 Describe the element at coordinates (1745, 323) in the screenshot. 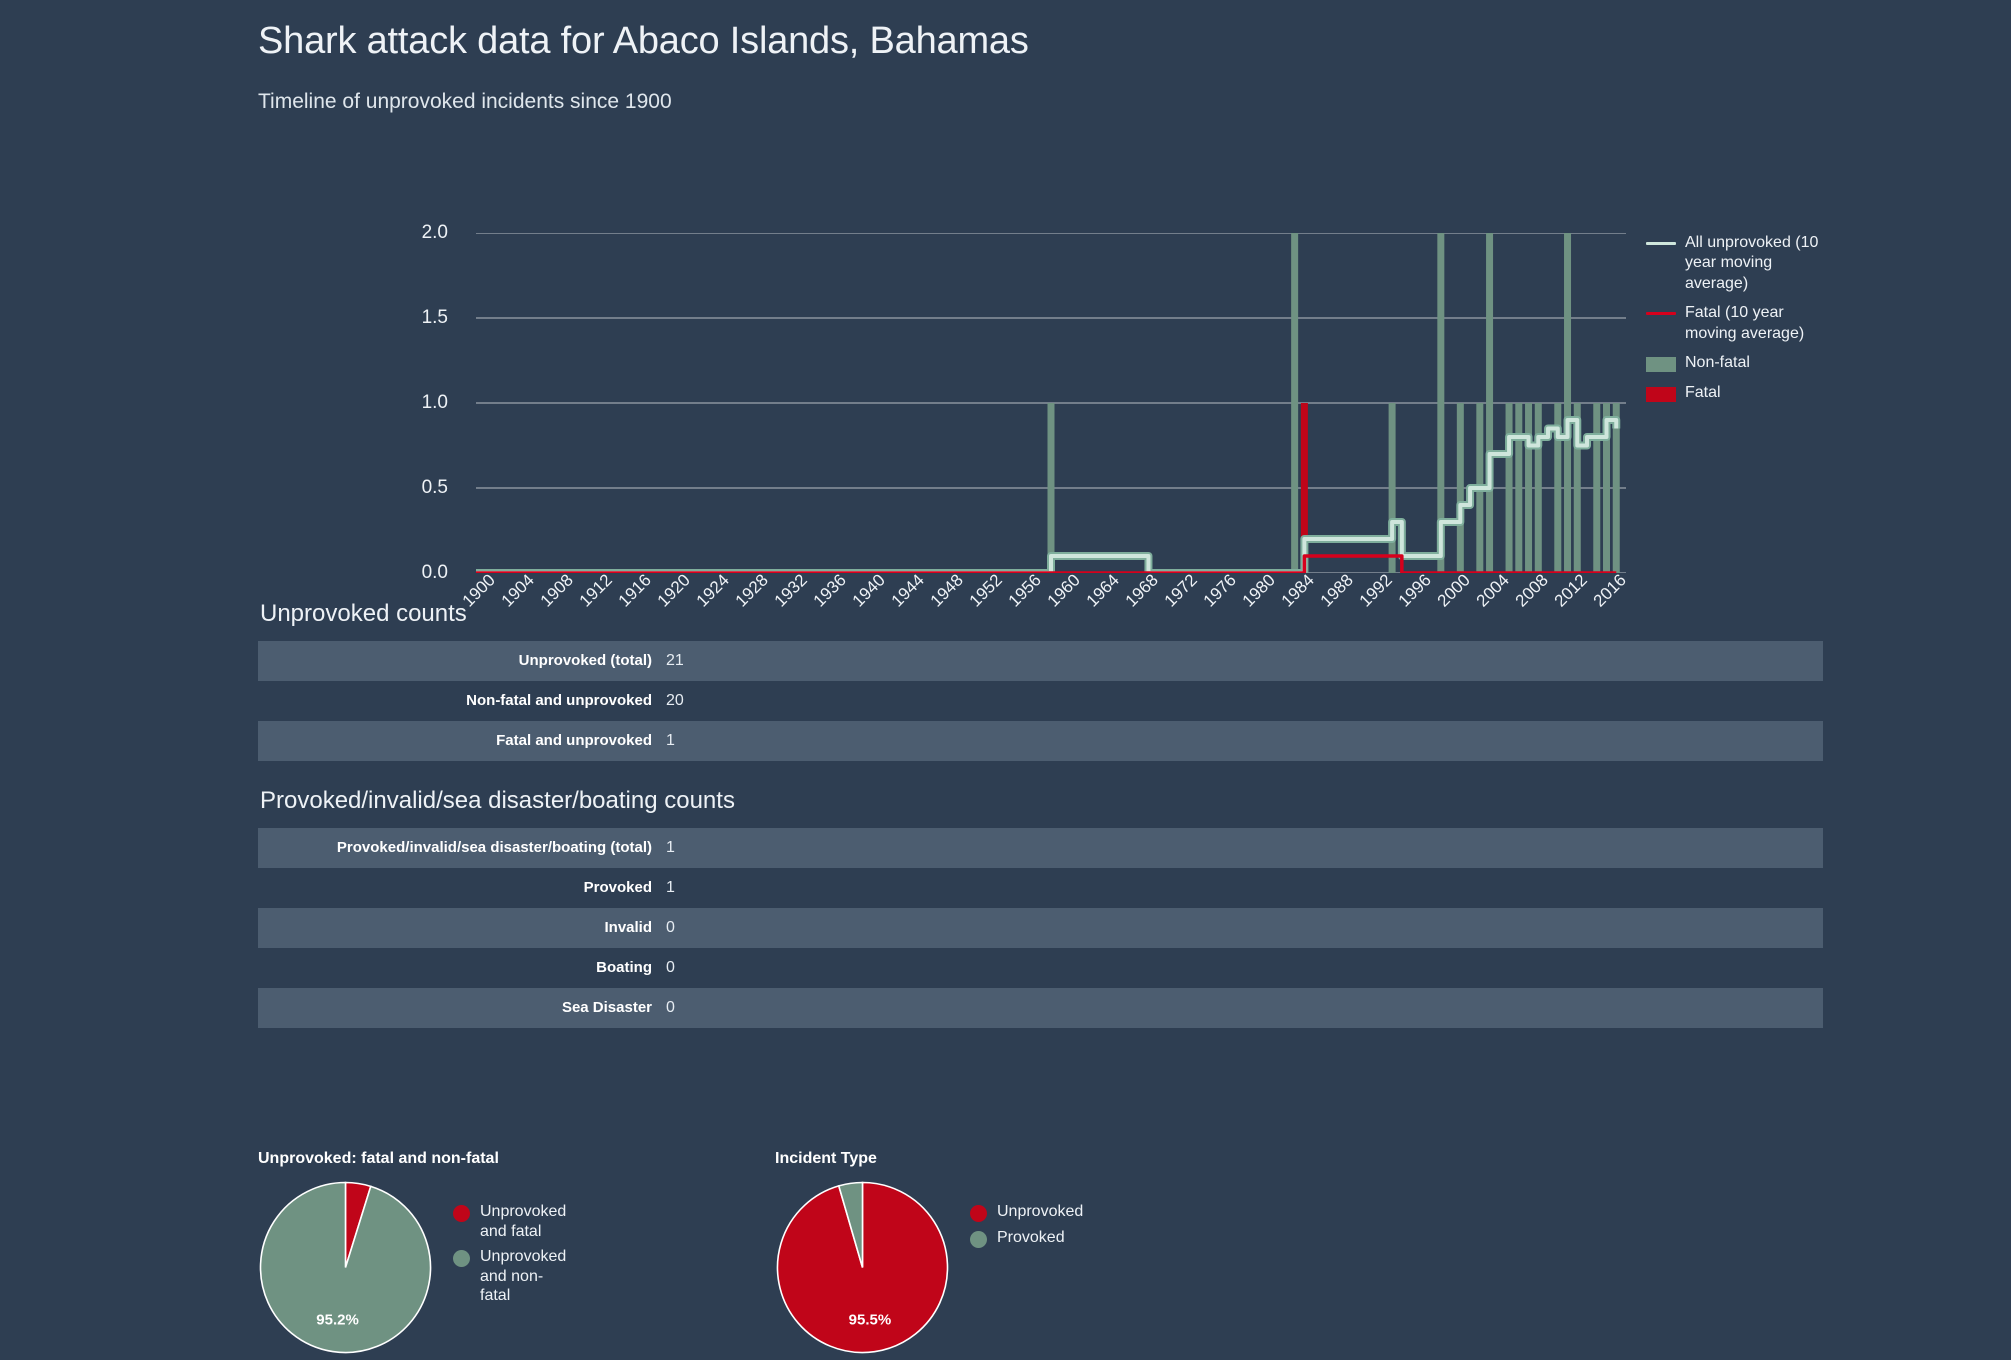

I see `chart-legend-label: Fatal (10 year moving average)` at that location.